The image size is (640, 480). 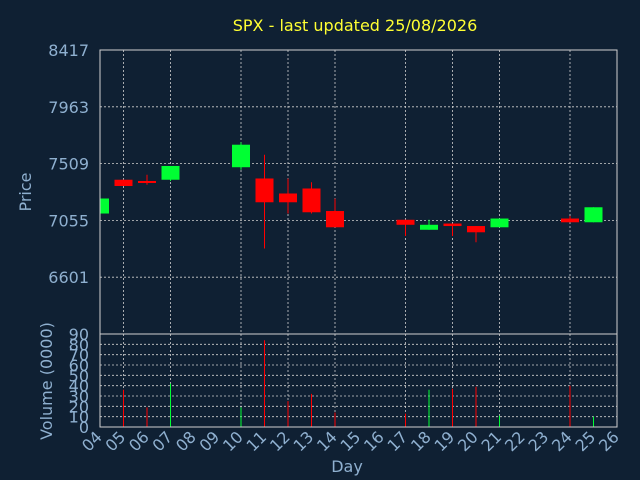 What do you see at coordinates (79, 375) in the screenshot?
I see `volume-tick-label: 50` at bounding box center [79, 375].